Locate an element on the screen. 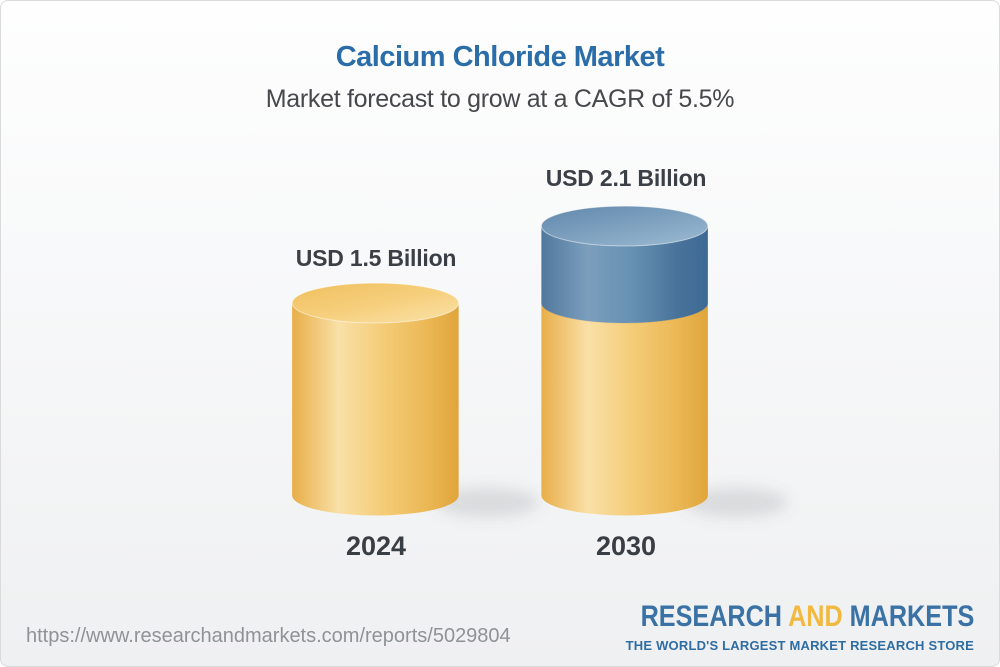 This screenshot has height=667, width=1000. bar-value-label-2030: USD 2.1 Billion is located at coordinates (626, 178).